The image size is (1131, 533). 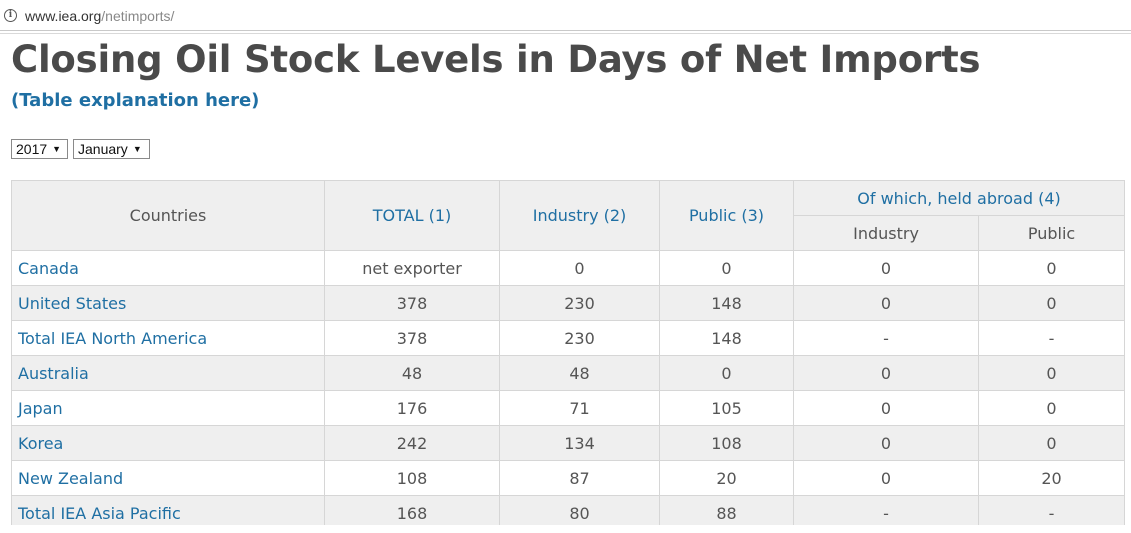 I want to click on country-link: Canada, so click(x=168, y=268).